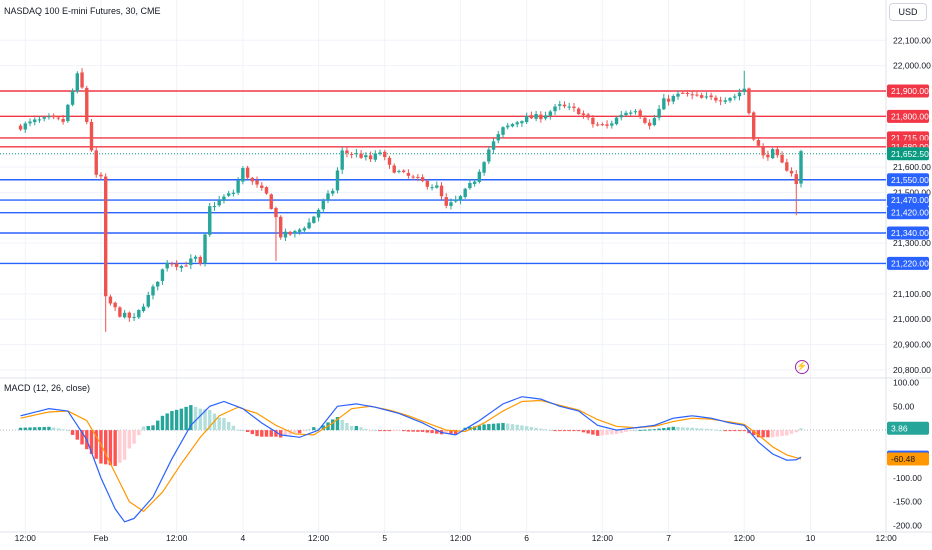 Image resolution: width=932 pixels, height=550 pixels. I want to click on currency-button: USD, so click(908, 12).